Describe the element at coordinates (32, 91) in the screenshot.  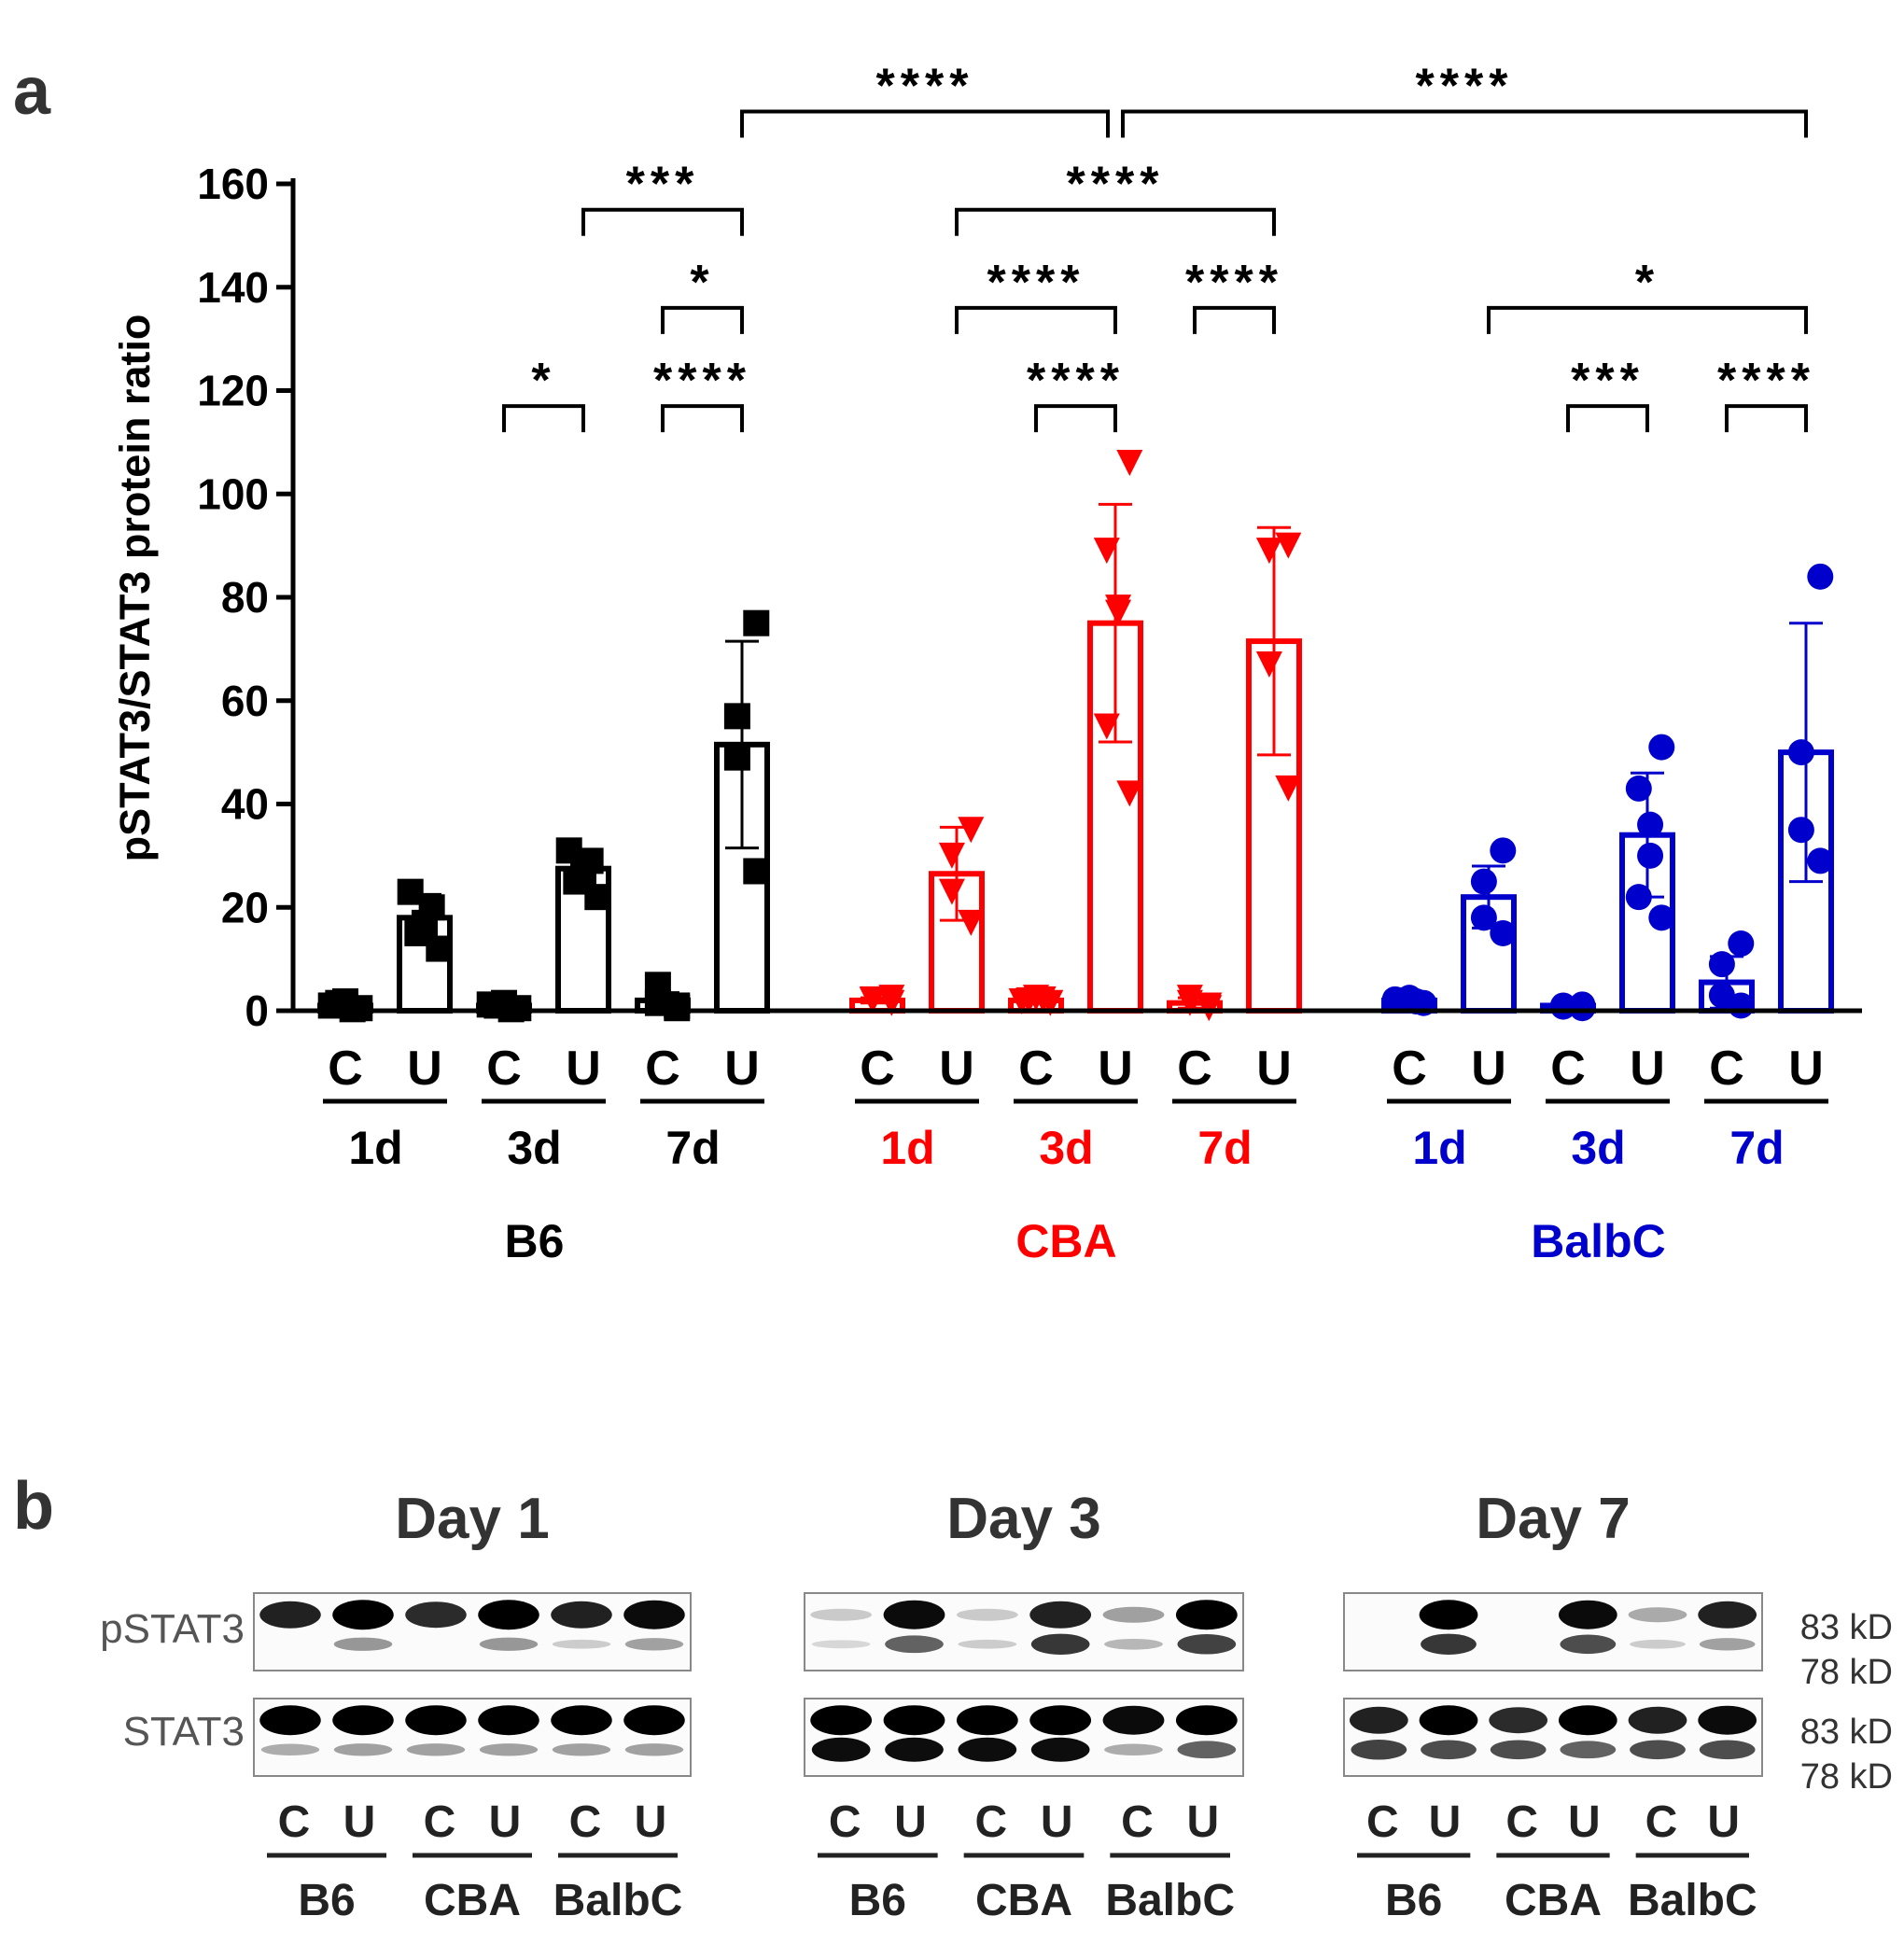
I see `panel-a-label: a` at that location.